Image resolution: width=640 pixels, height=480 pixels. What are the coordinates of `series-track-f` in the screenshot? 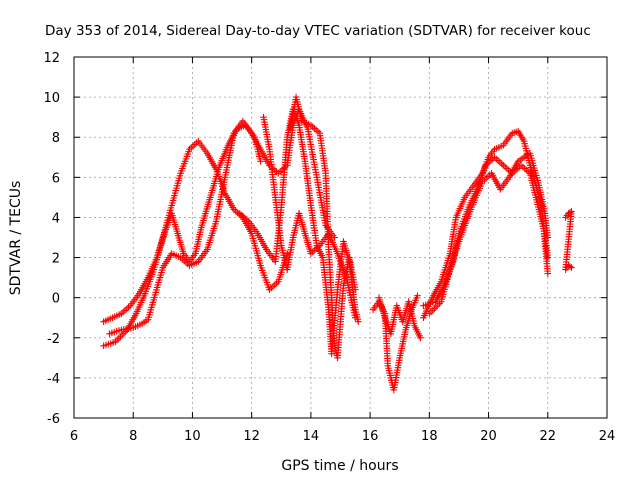 It's located at (322, 227).